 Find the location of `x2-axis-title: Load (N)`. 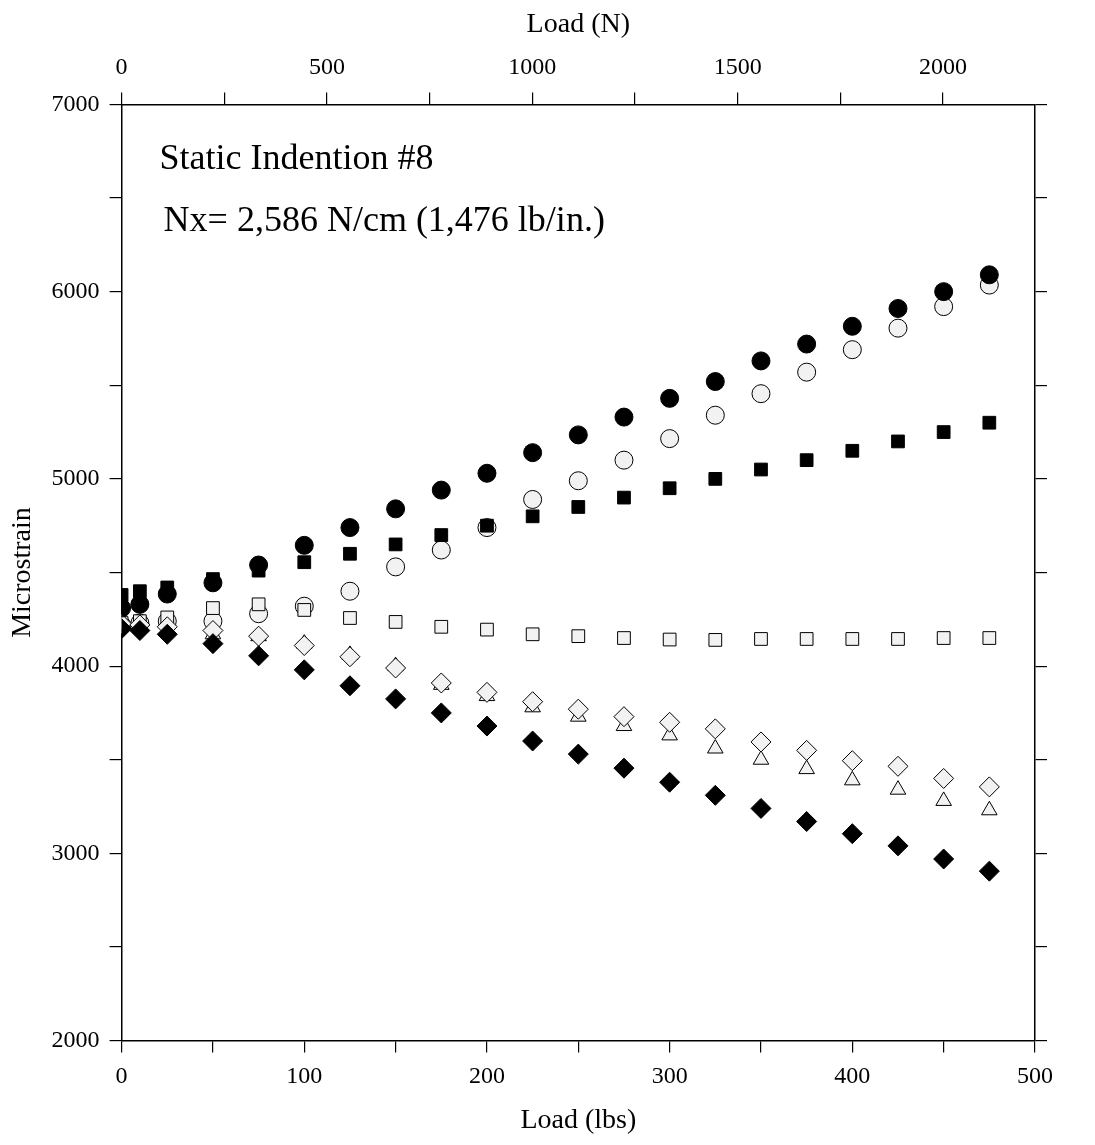

x2-axis-title: Load (N) is located at coordinates (578, 23).